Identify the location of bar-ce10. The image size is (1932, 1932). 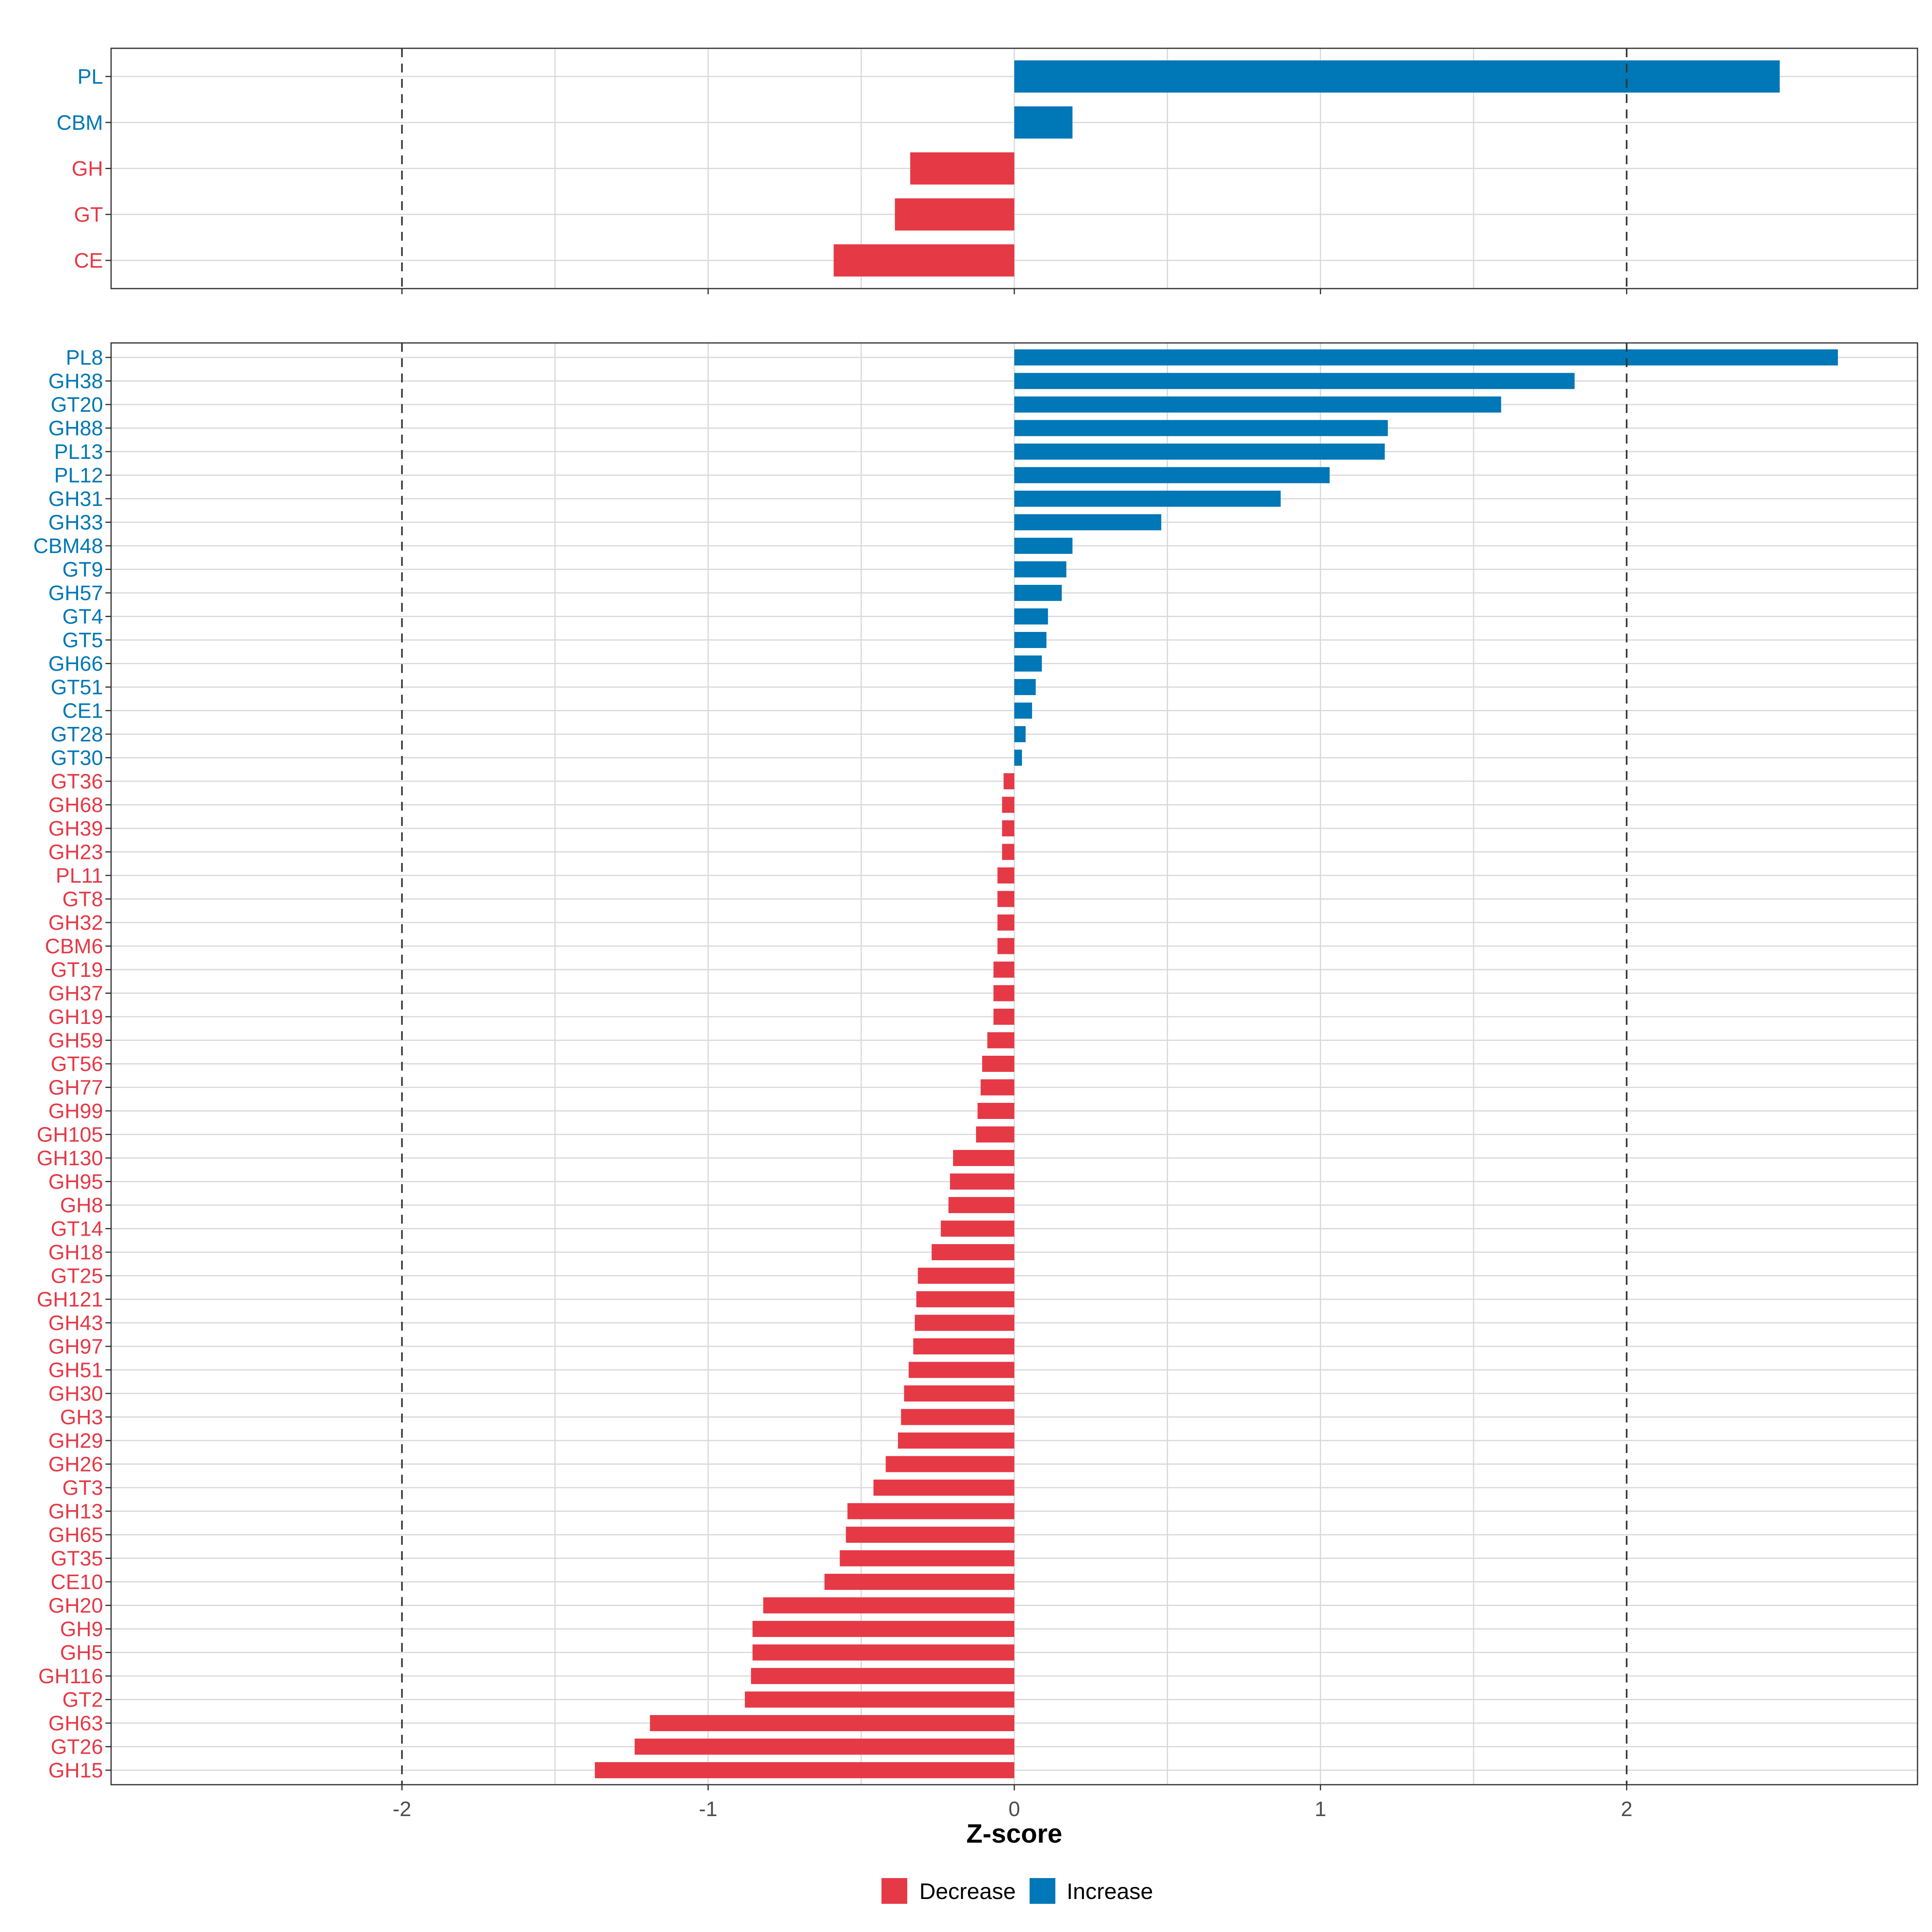
(919, 1582).